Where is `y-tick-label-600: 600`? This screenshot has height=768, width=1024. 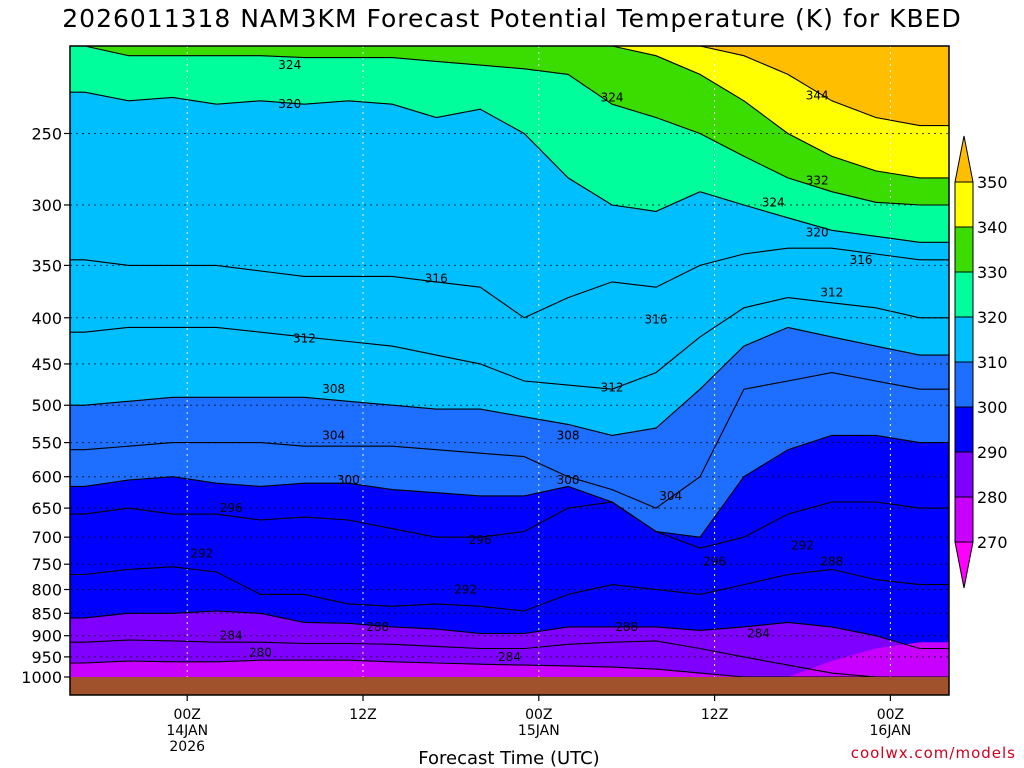 y-tick-label-600: 600 is located at coordinates (46, 477).